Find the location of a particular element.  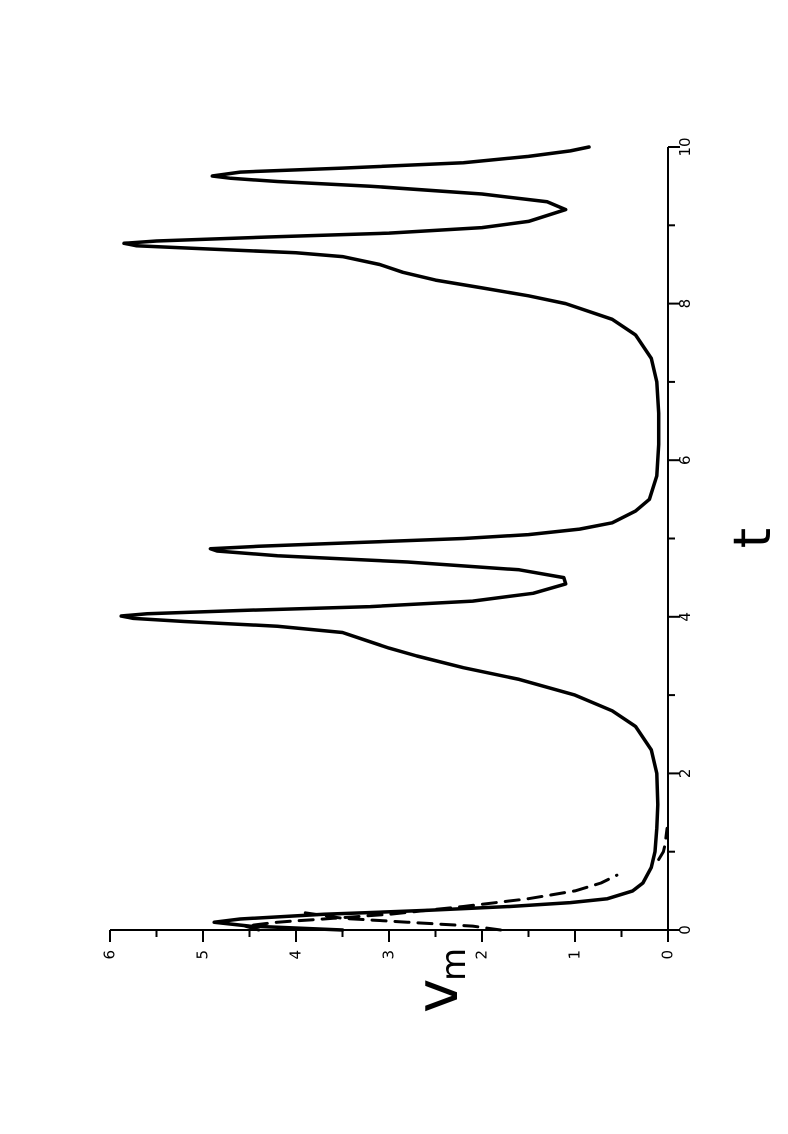

x-axis-title: t is located at coordinates (753, 538).